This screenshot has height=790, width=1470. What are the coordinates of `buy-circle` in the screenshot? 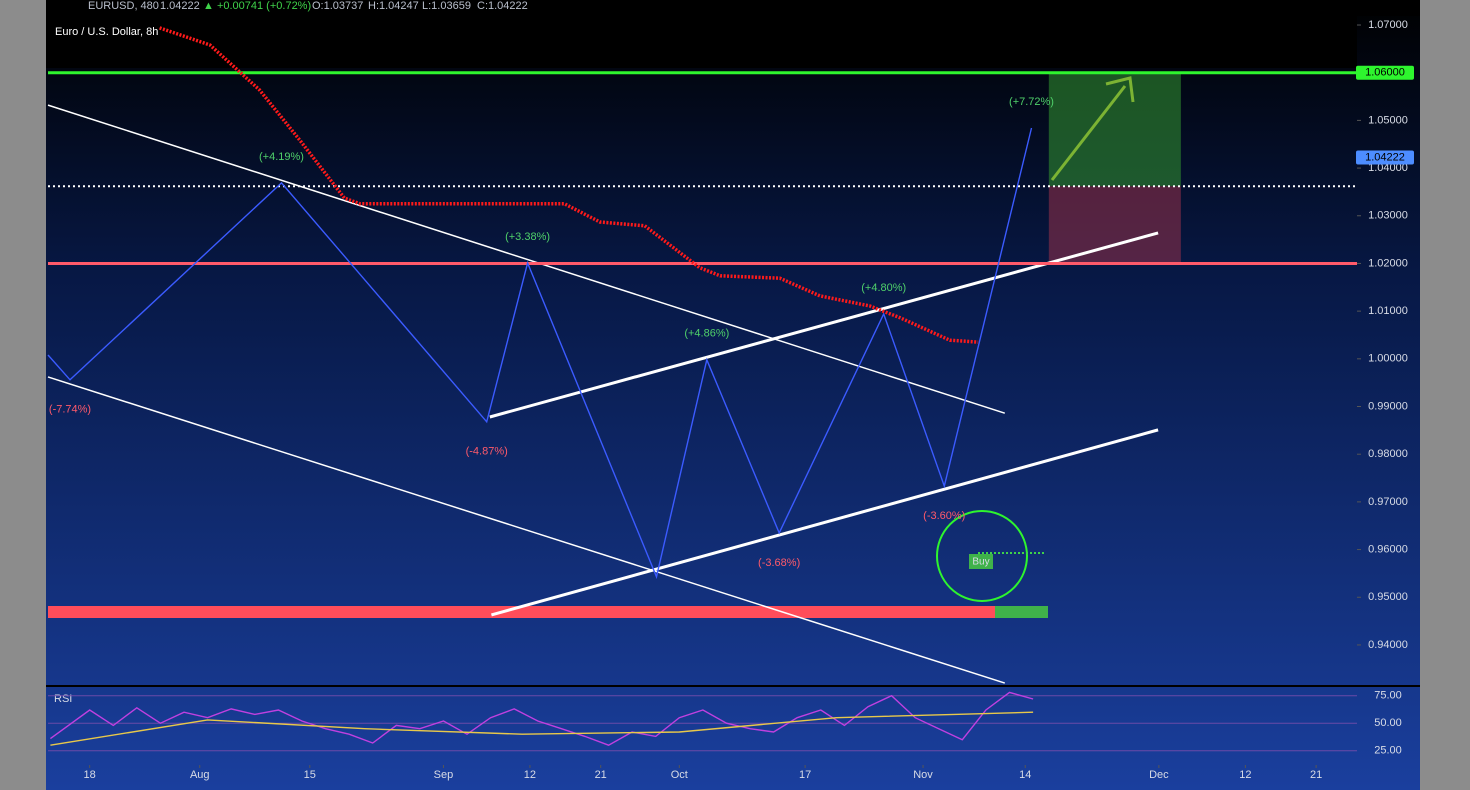 It's located at (982, 556).